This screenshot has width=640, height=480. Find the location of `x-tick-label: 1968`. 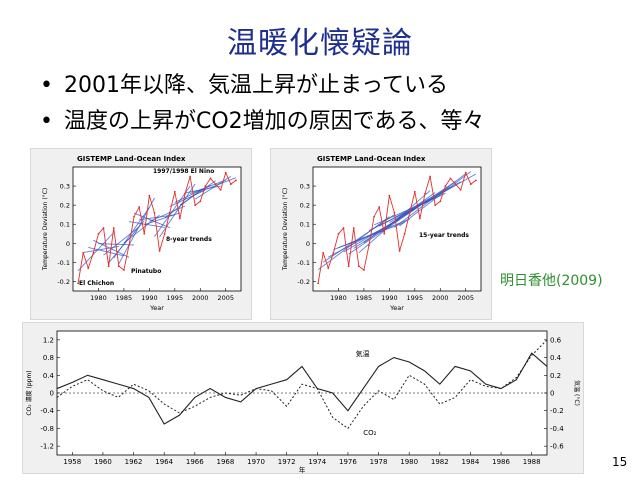

x-tick-label: 1968 is located at coordinates (226, 462).